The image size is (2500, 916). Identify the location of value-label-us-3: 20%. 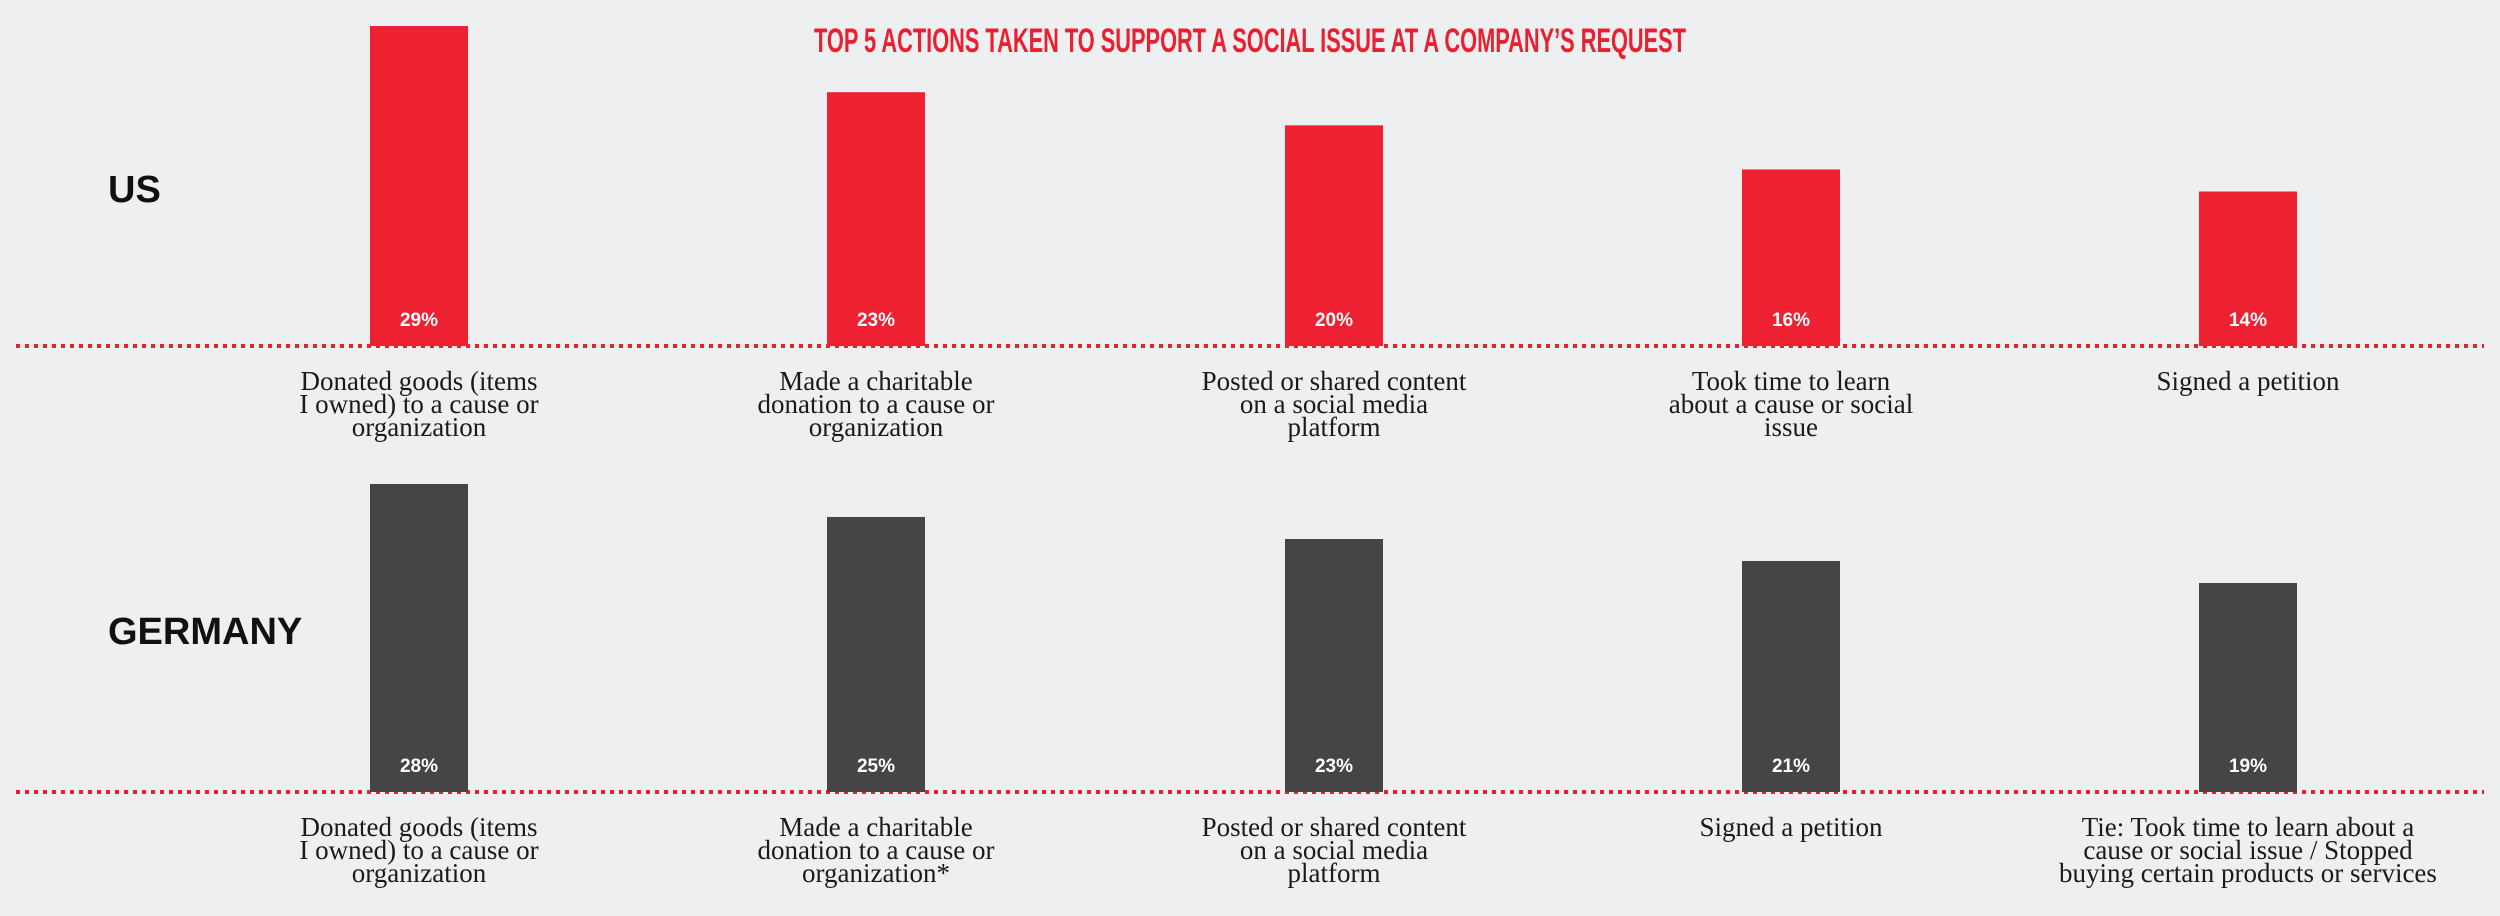
(1334, 320).